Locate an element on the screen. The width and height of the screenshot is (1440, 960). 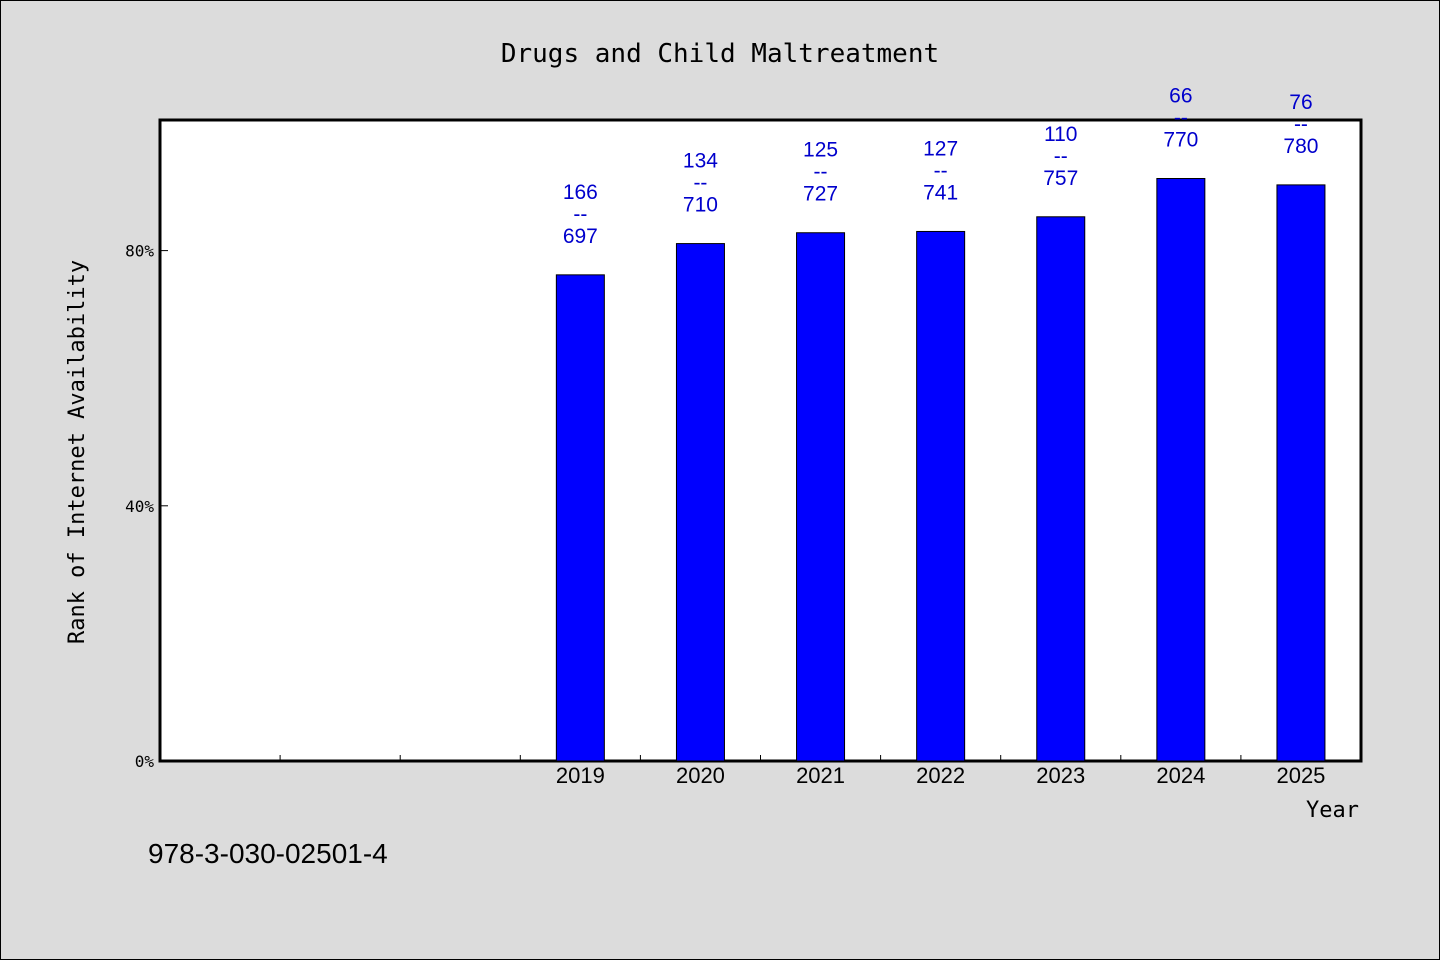
data-label-2024: 770 is located at coordinates (1180, 140).